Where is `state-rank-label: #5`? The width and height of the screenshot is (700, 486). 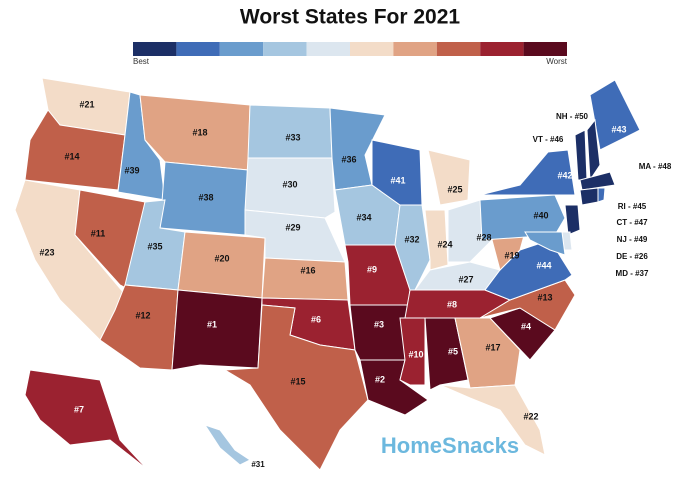
state-rank-label: #5 is located at coordinates (453, 351).